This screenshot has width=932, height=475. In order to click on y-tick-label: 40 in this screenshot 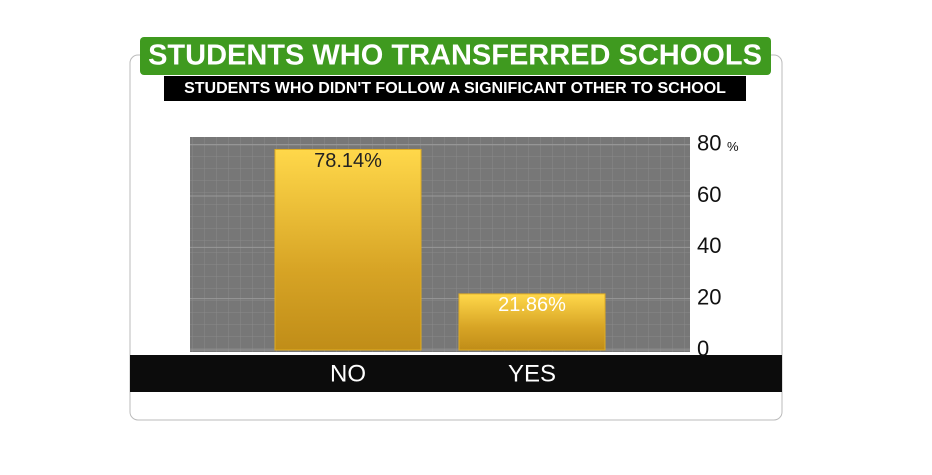, I will do `click(709, 245)`.